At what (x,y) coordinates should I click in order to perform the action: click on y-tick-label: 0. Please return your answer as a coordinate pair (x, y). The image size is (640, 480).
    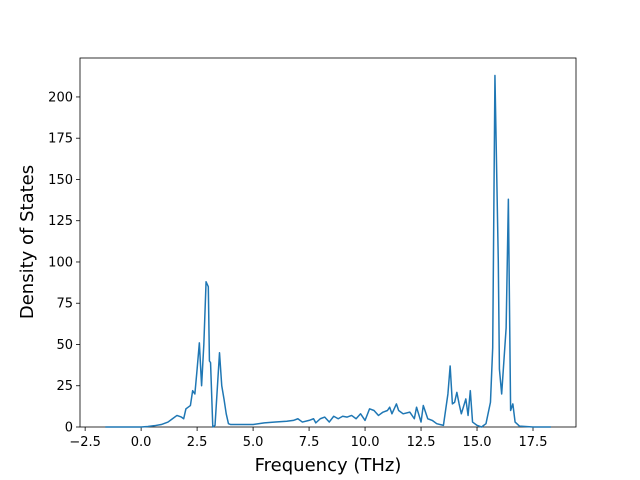
    Looking at the image, I should click on (69, 428).